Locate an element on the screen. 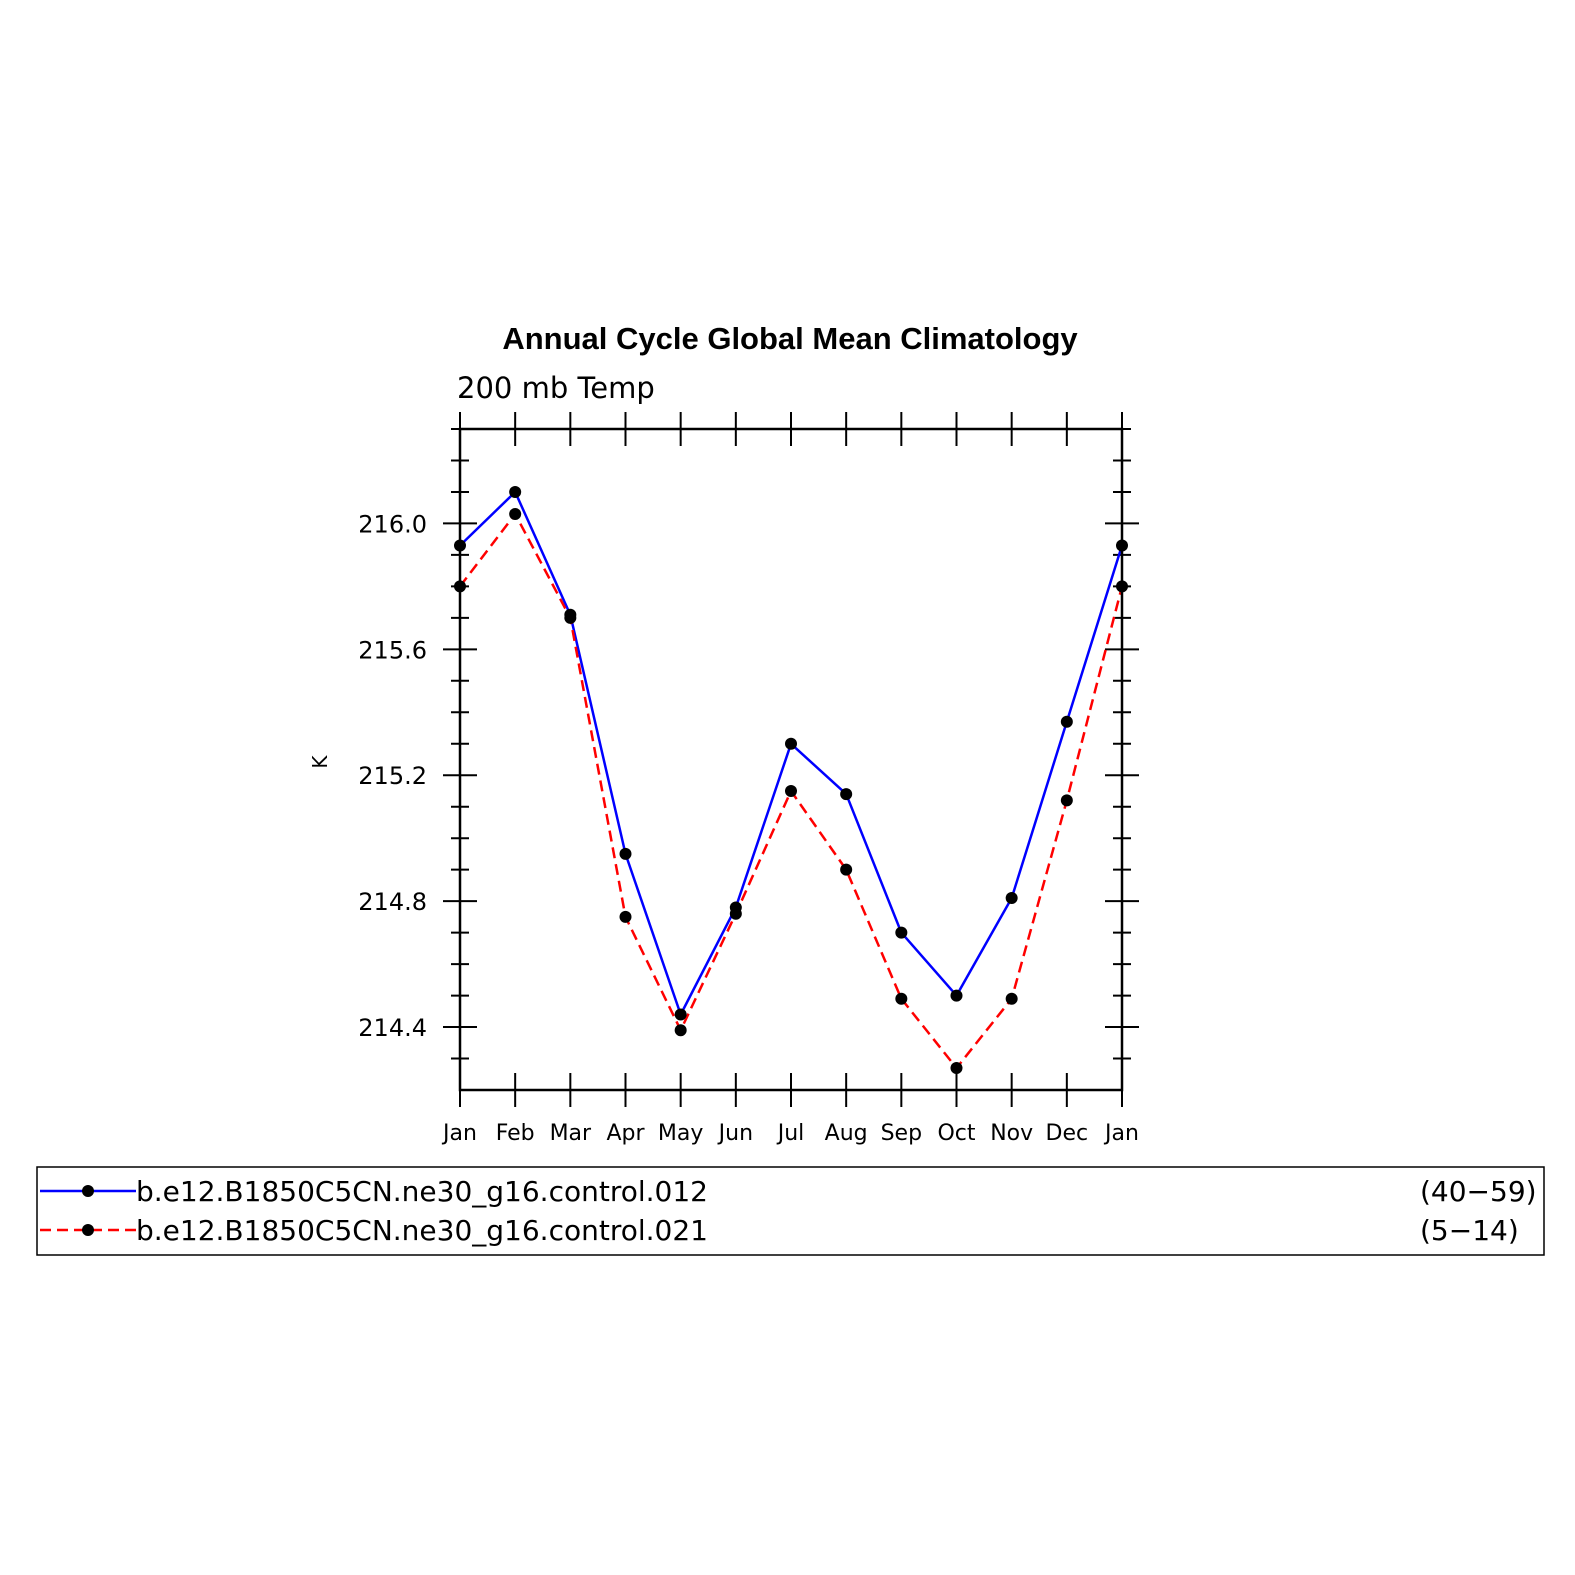 This screenshot has height=1575, width=1575. chart-subtitle: 200 mb Temp is located at coordinates (556, 388).